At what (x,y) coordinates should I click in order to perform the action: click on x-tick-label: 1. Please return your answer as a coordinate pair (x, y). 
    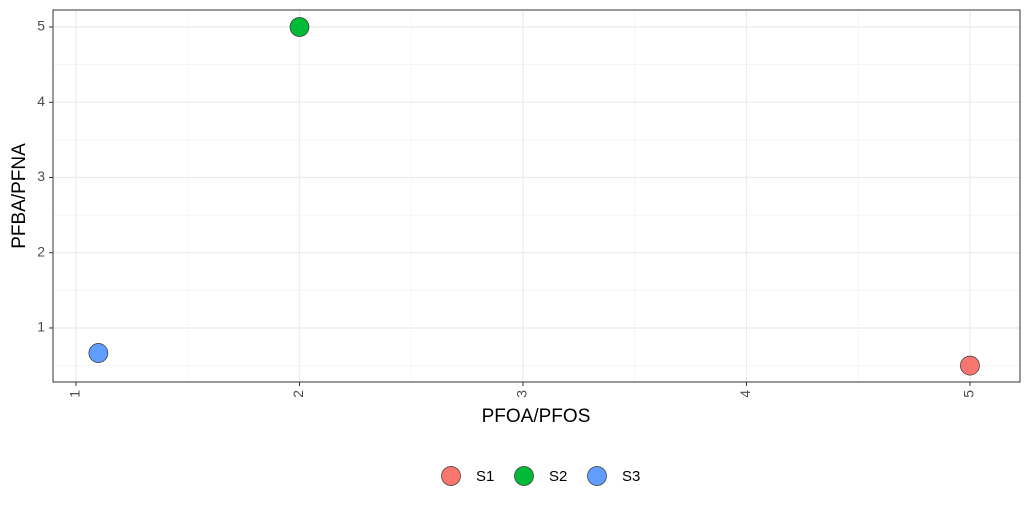
    Looking at the image, I should click on (75, 394).